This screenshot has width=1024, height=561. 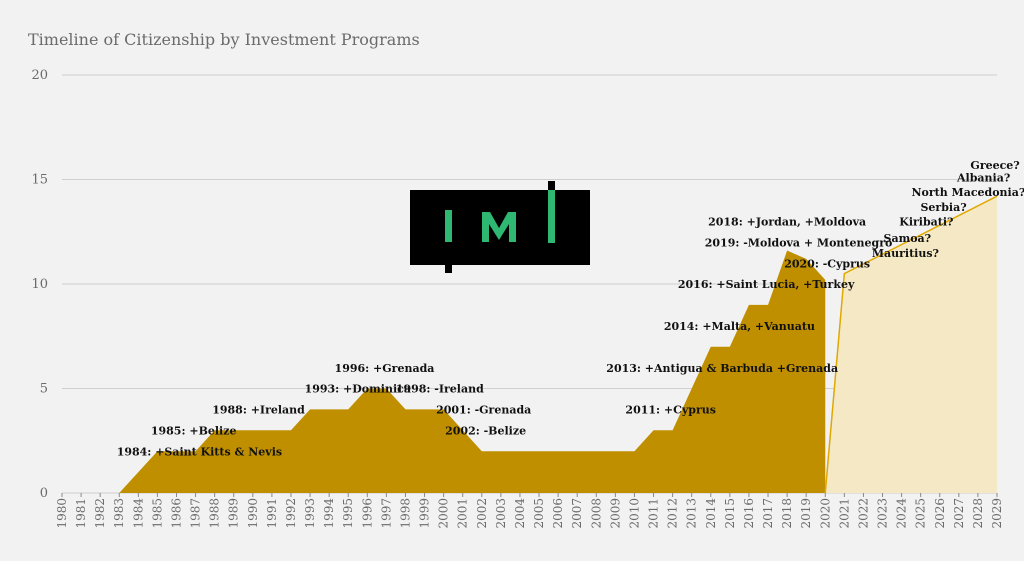 I want to click on logo-i2-bar, so click(x=551, y=216).